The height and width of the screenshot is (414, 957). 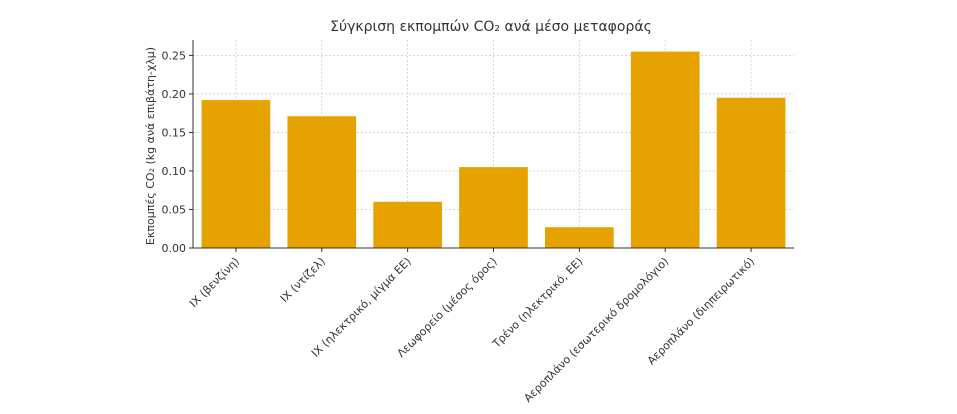 What do you see at coordinates (150, 146) in the screenshot?
I see `y-axis-label: Εκπομπές CO₂ (kg ανά επιβάτη-χλμ)` at bounding box center [150, 146].